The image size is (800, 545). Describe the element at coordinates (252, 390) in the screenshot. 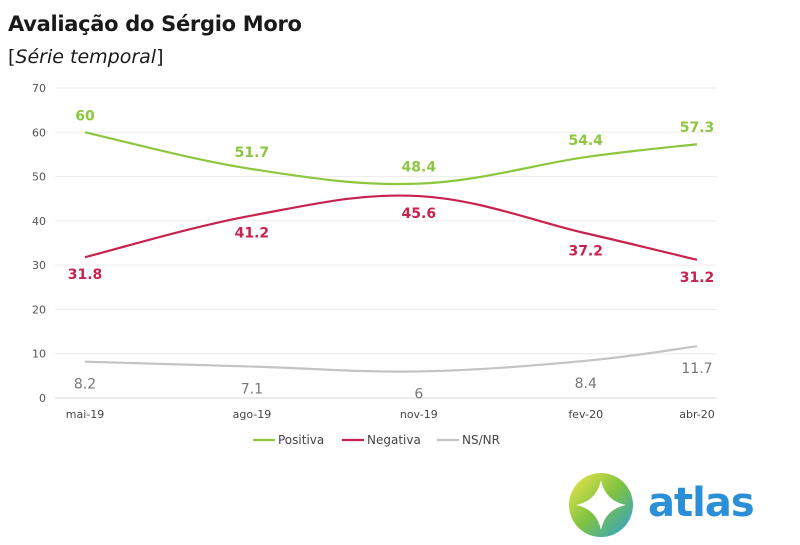

I see `data-label: 7.1` at that location.